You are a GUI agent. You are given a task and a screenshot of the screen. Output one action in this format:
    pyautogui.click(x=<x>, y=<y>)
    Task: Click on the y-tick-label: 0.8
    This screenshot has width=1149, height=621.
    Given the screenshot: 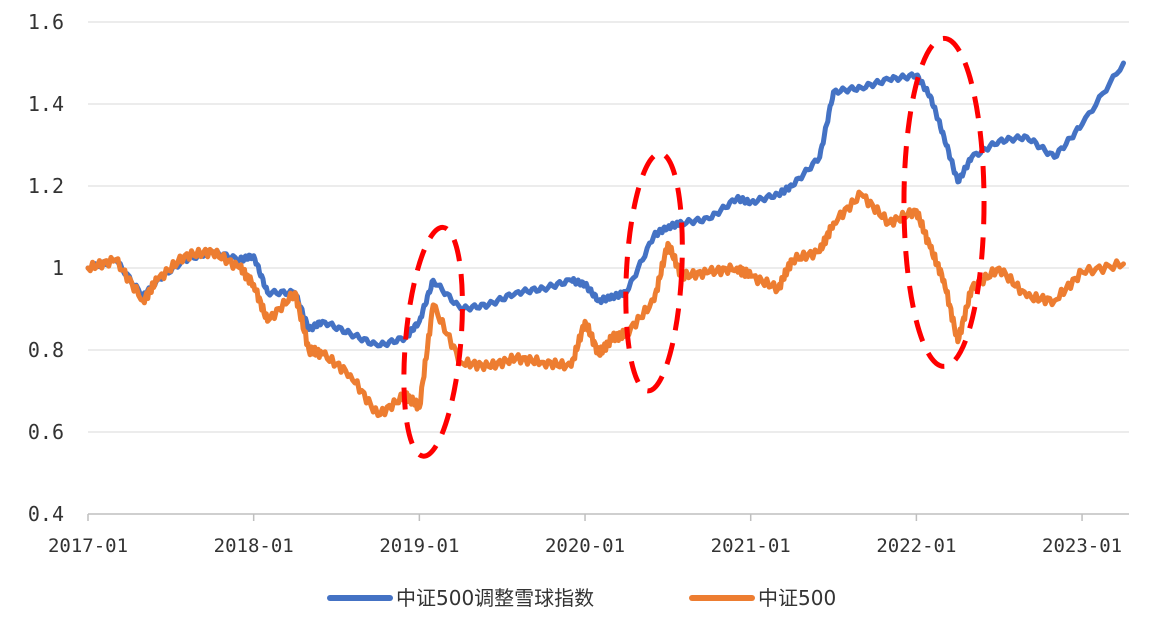 What is the action you would take?
    pyautogui.click(x=46, y=350)
    